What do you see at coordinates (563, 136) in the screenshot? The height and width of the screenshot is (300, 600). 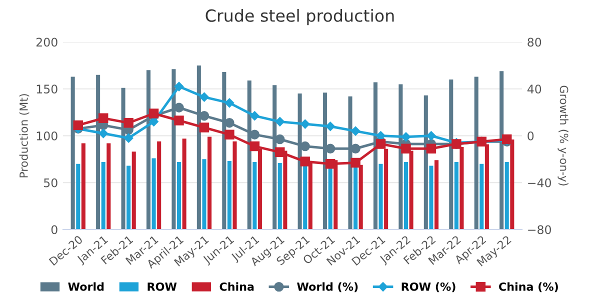 I see `y2-axis-title: Growth (% y-on-y)` at bounding box center [563, 136].